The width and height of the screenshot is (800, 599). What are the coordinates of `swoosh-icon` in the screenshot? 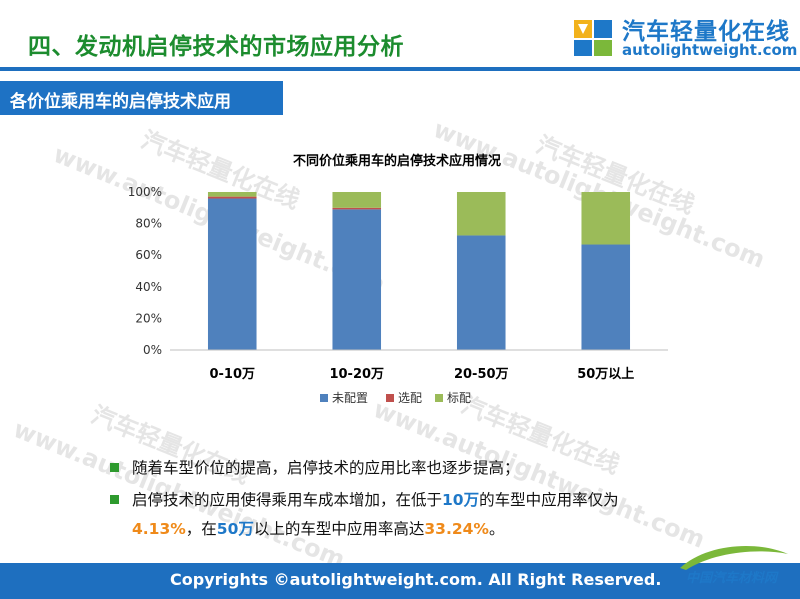 It's located at (734, 557).